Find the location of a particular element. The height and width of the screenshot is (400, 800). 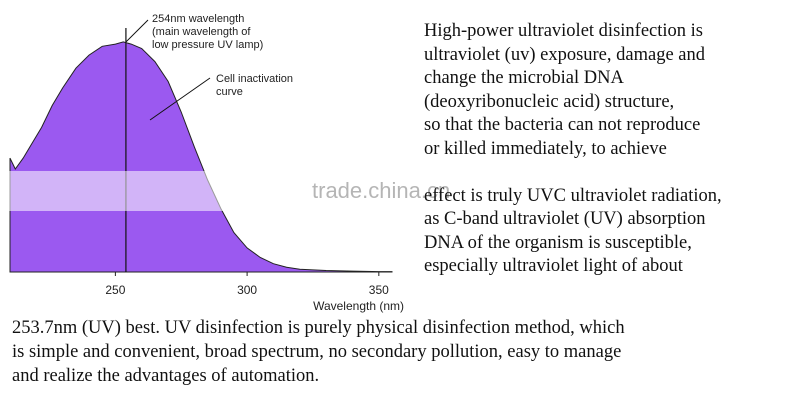

right-text-line: or killed immediately, to achieve is located at coordinates (545, 148).